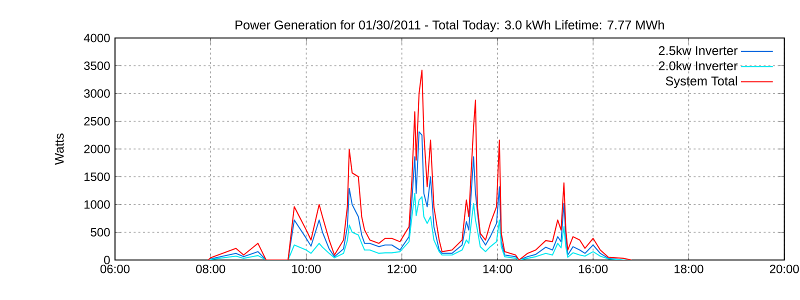  What do you see at coordinates (497, 269) in the screenshot?
I see `x-tick-label: 14:00` at bounding box center [497, 269].